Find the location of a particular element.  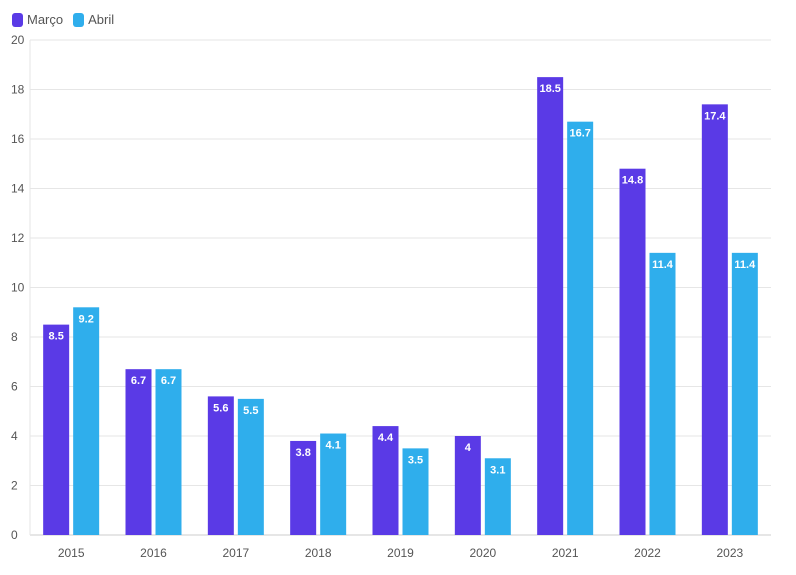

x-tick-label: 2023 is located at coordinates (729, 553).